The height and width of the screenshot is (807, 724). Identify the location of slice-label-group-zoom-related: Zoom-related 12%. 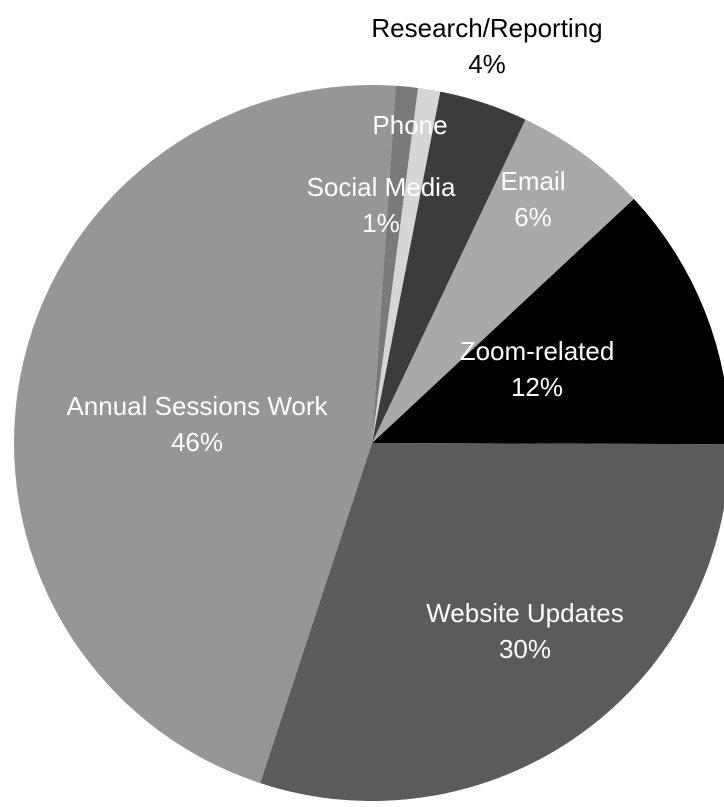
(537, 369).